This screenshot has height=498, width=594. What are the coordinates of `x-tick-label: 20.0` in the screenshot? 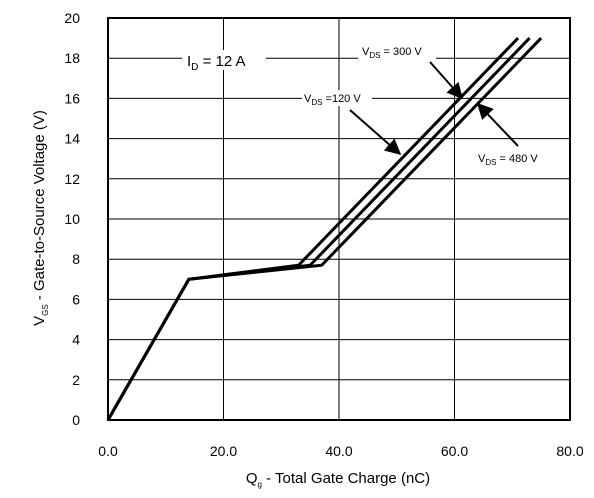 It's located at (223, 451).